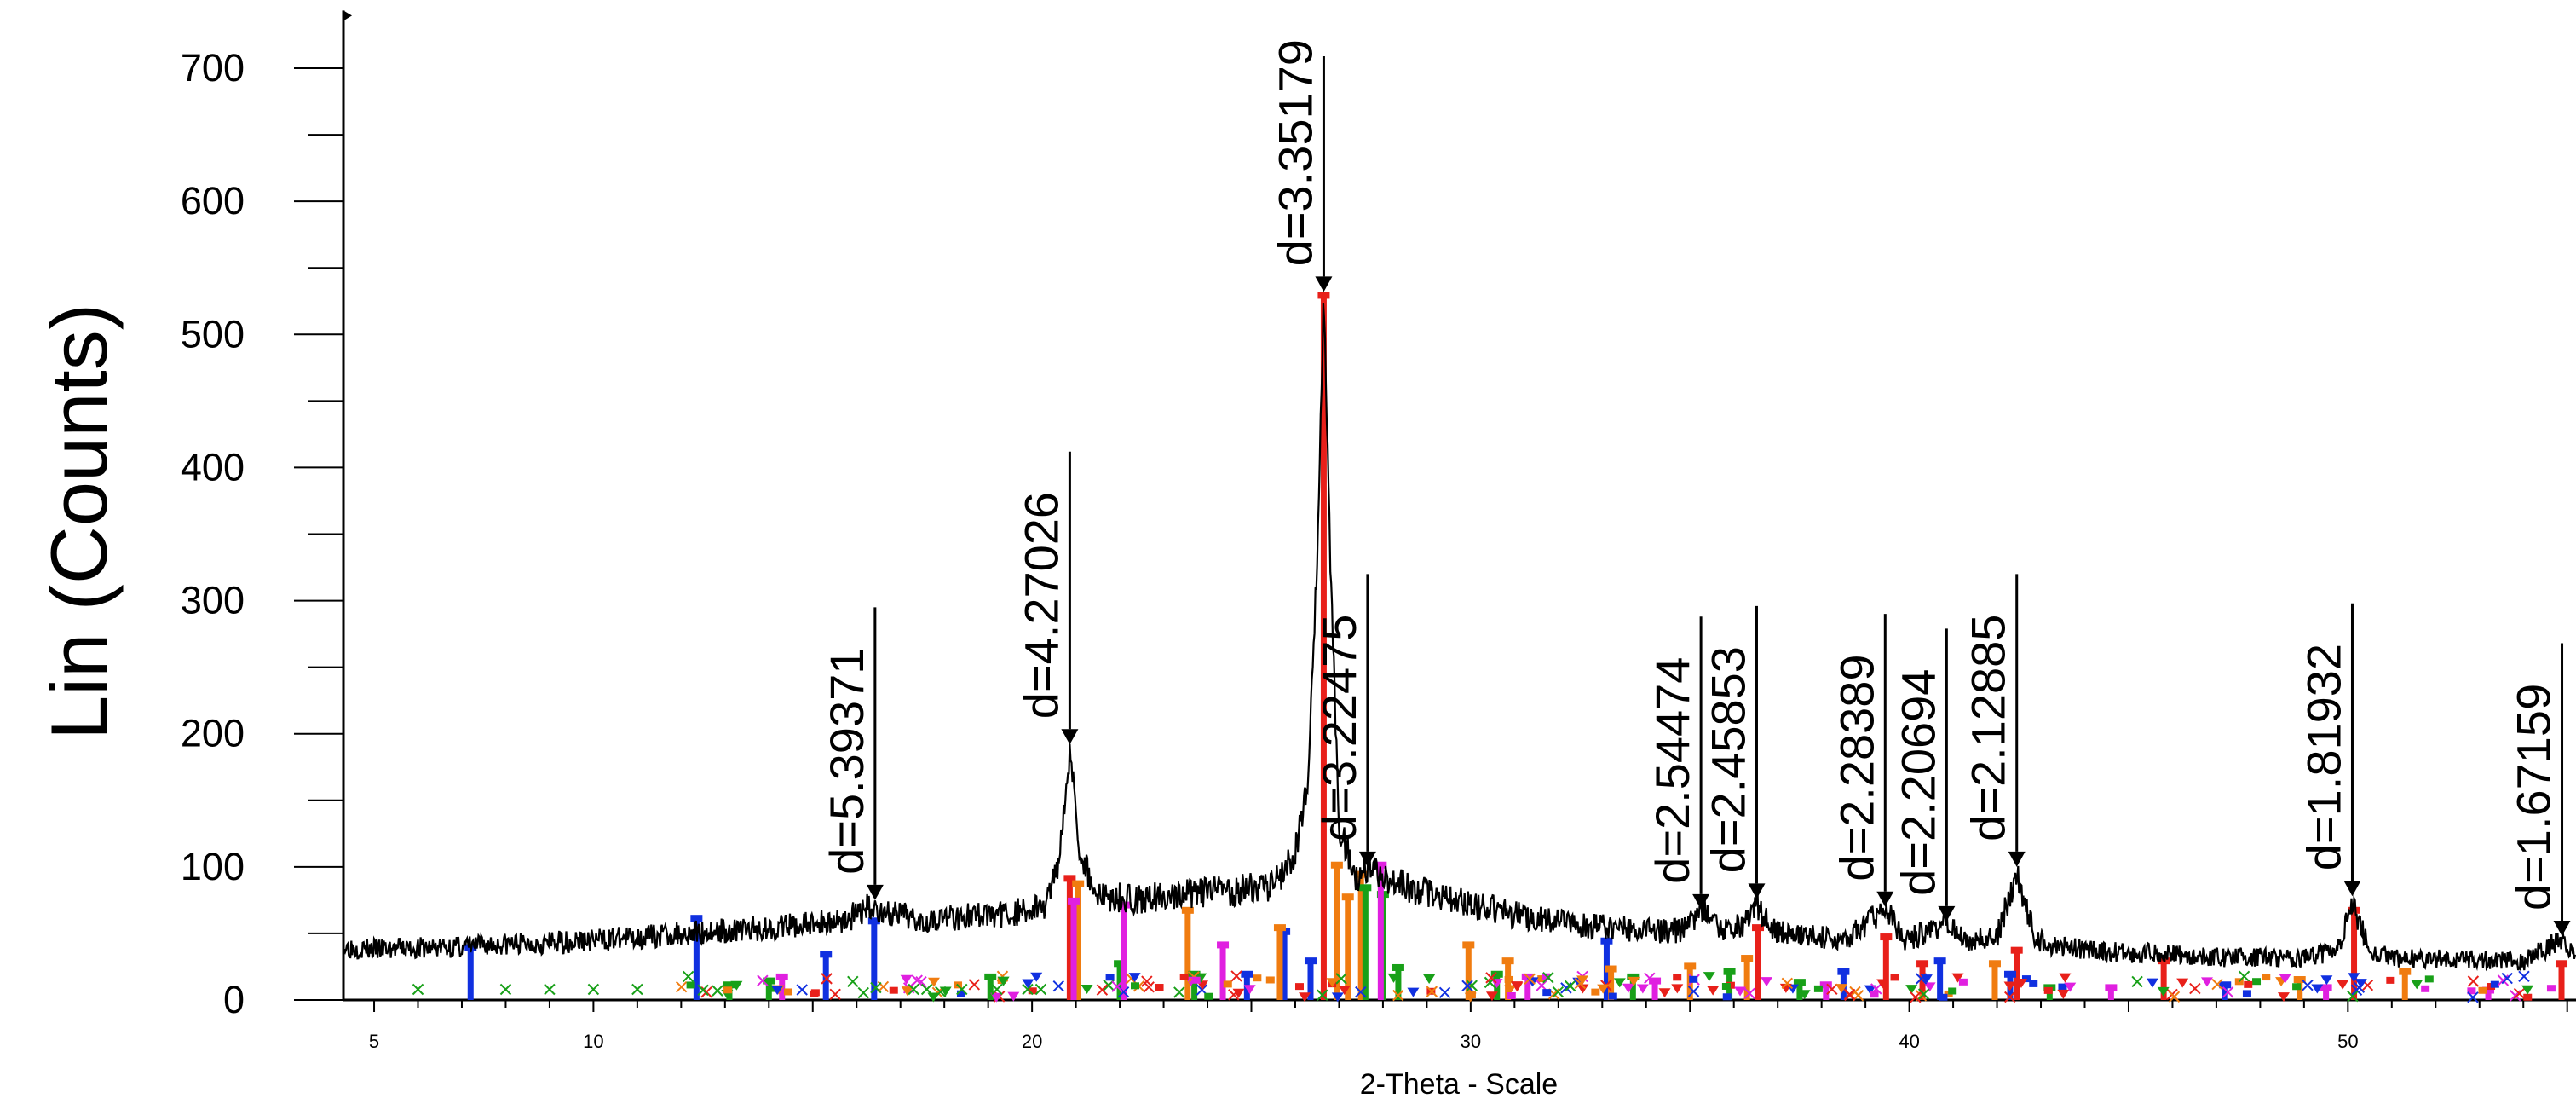 The height and width of the screenshot is (1104, 2576). What do you see at coordinates (213, 466) in the screenshot?
I see `y-tick-label: 400` at bounding box center [213, 466].